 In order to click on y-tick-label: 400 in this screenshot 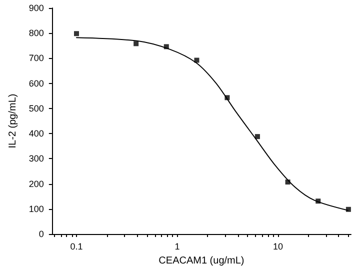, I will do `click(36, 133)`.